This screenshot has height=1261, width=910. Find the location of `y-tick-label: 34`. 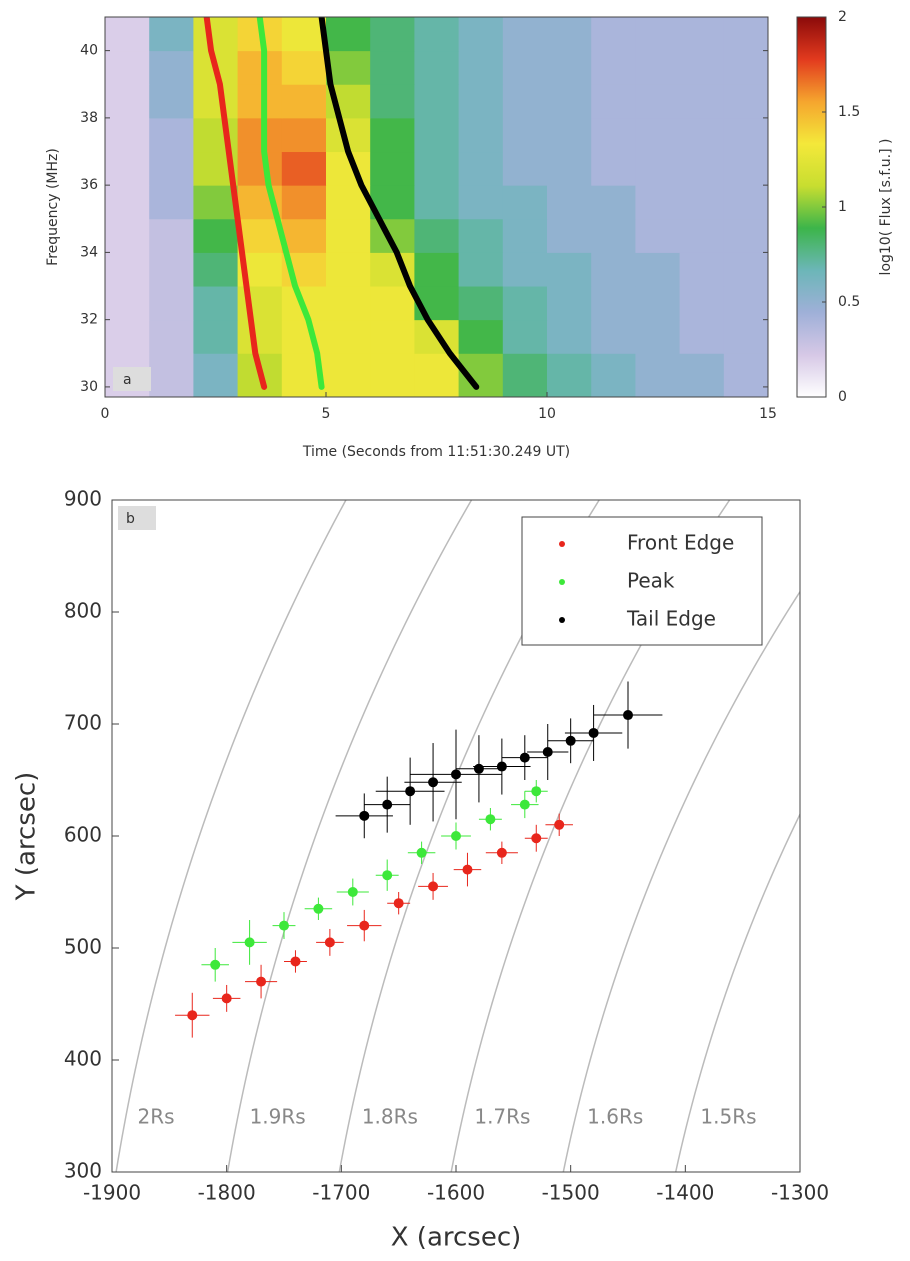

y-tick-label: 34 is located at coordinates (89, 252).